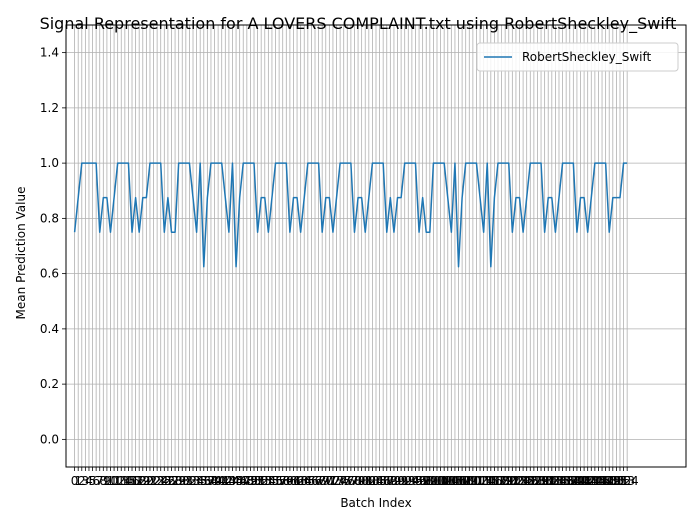 The width and height of the screenshot is (700, 525). Describe the element at coordinates (225, 481) in the screenshot. I see `x-tick-label: 42` at that location.